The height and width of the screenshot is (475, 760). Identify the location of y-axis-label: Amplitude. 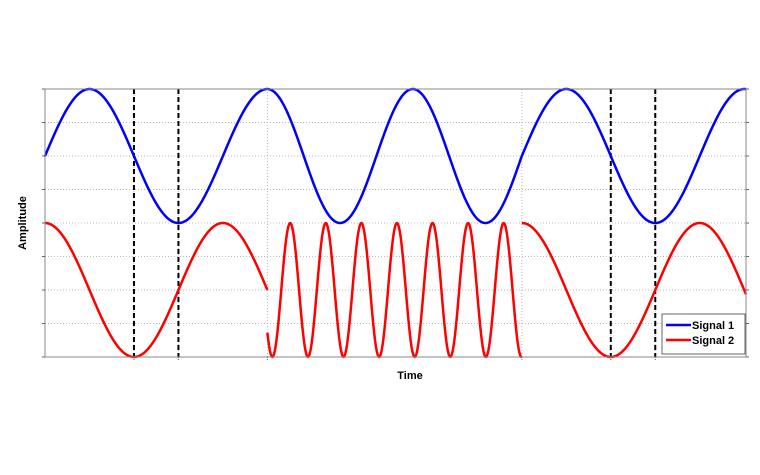
(23, 223).